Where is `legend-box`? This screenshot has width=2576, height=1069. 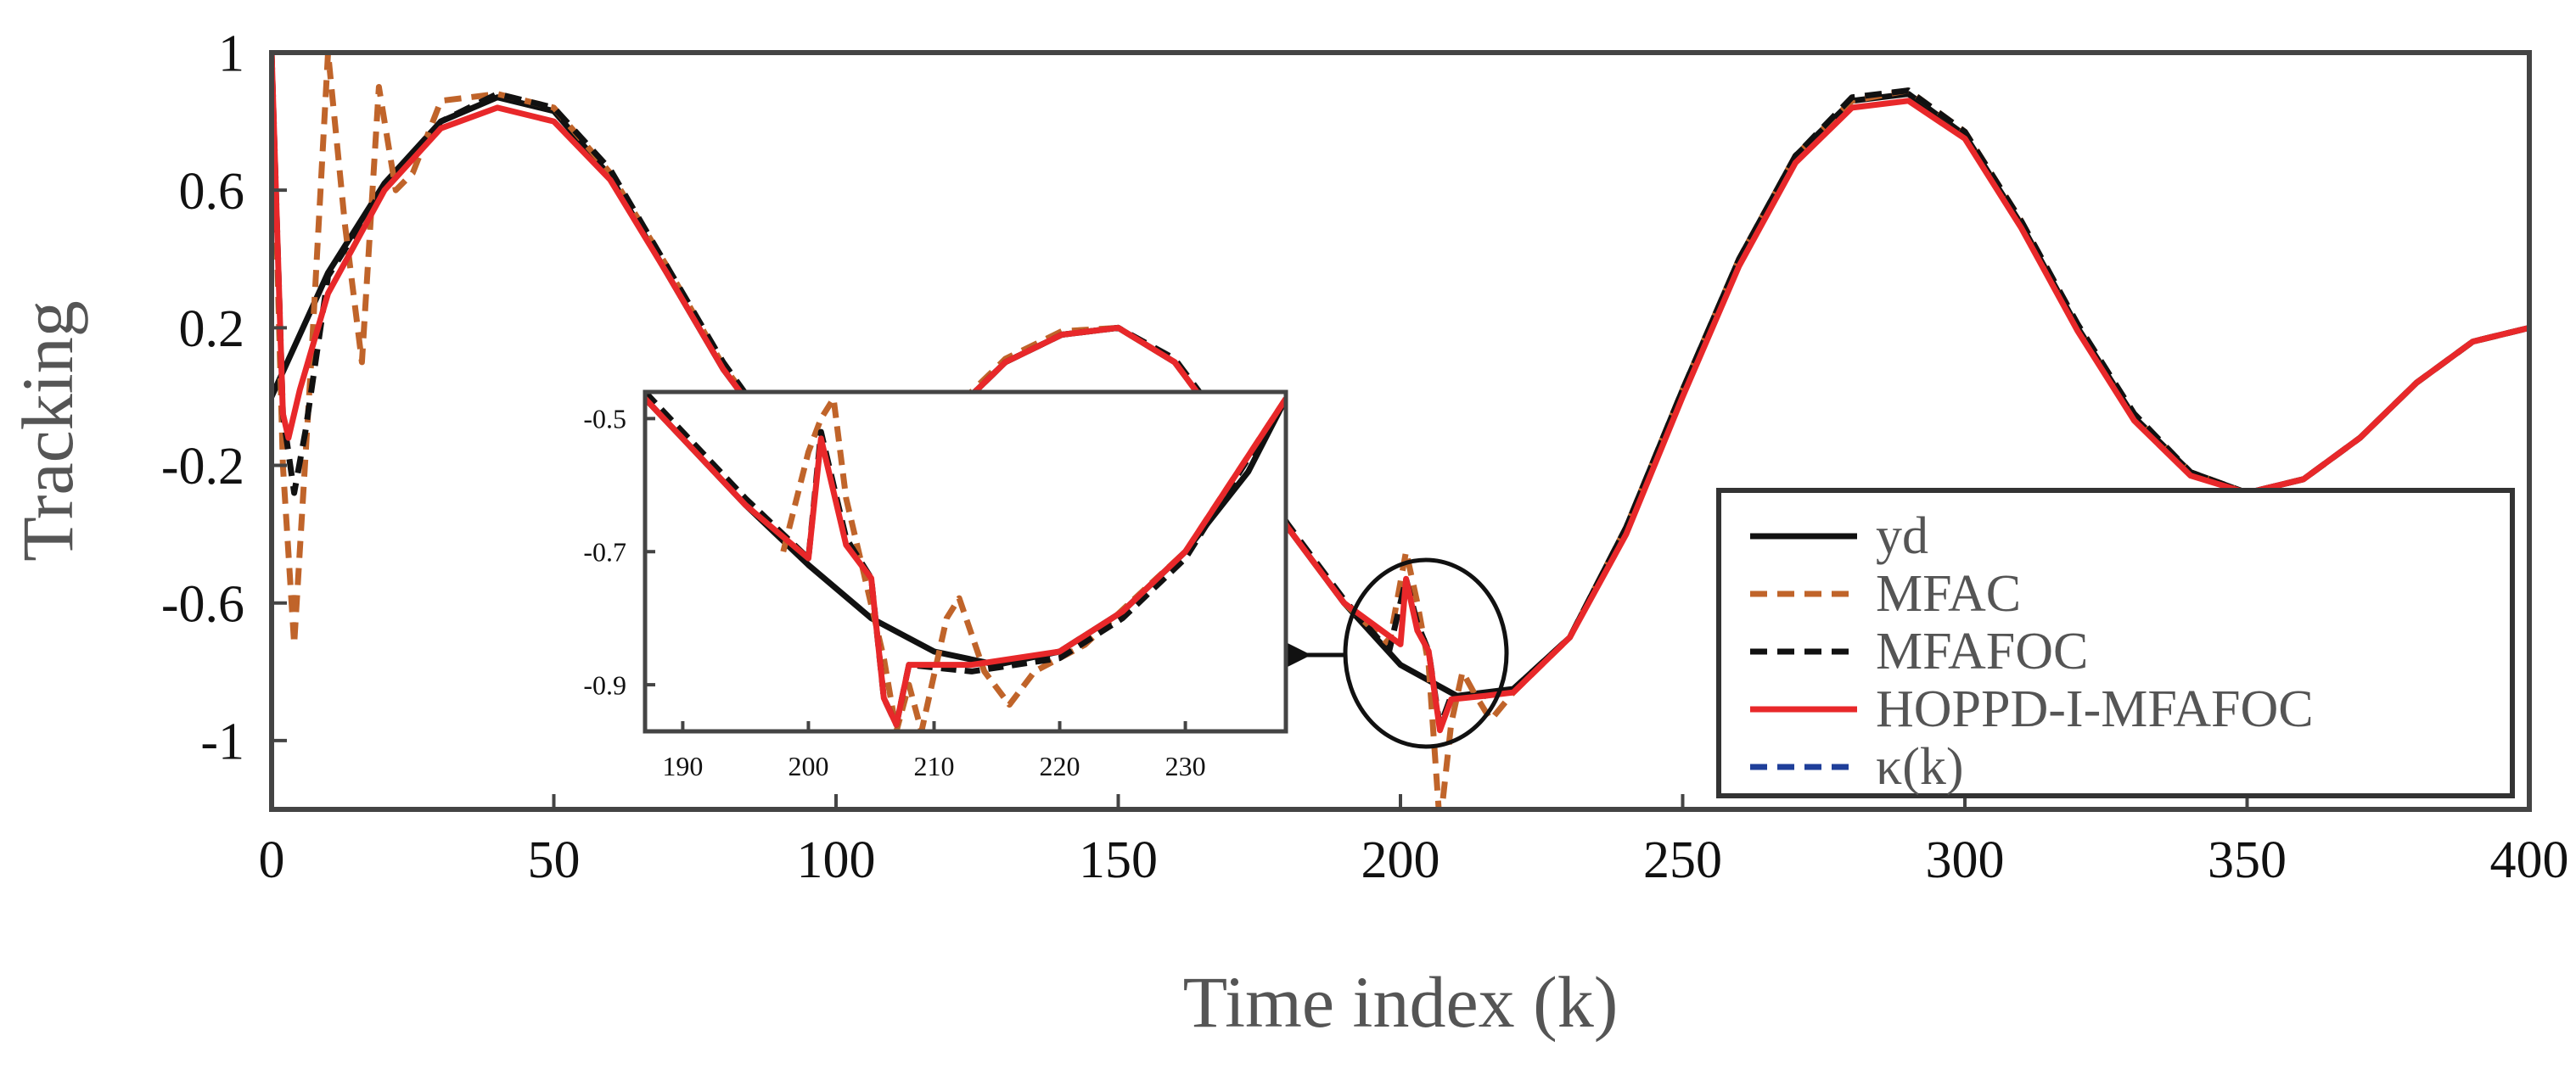
legend-box is located at coordinates (2115, 643).